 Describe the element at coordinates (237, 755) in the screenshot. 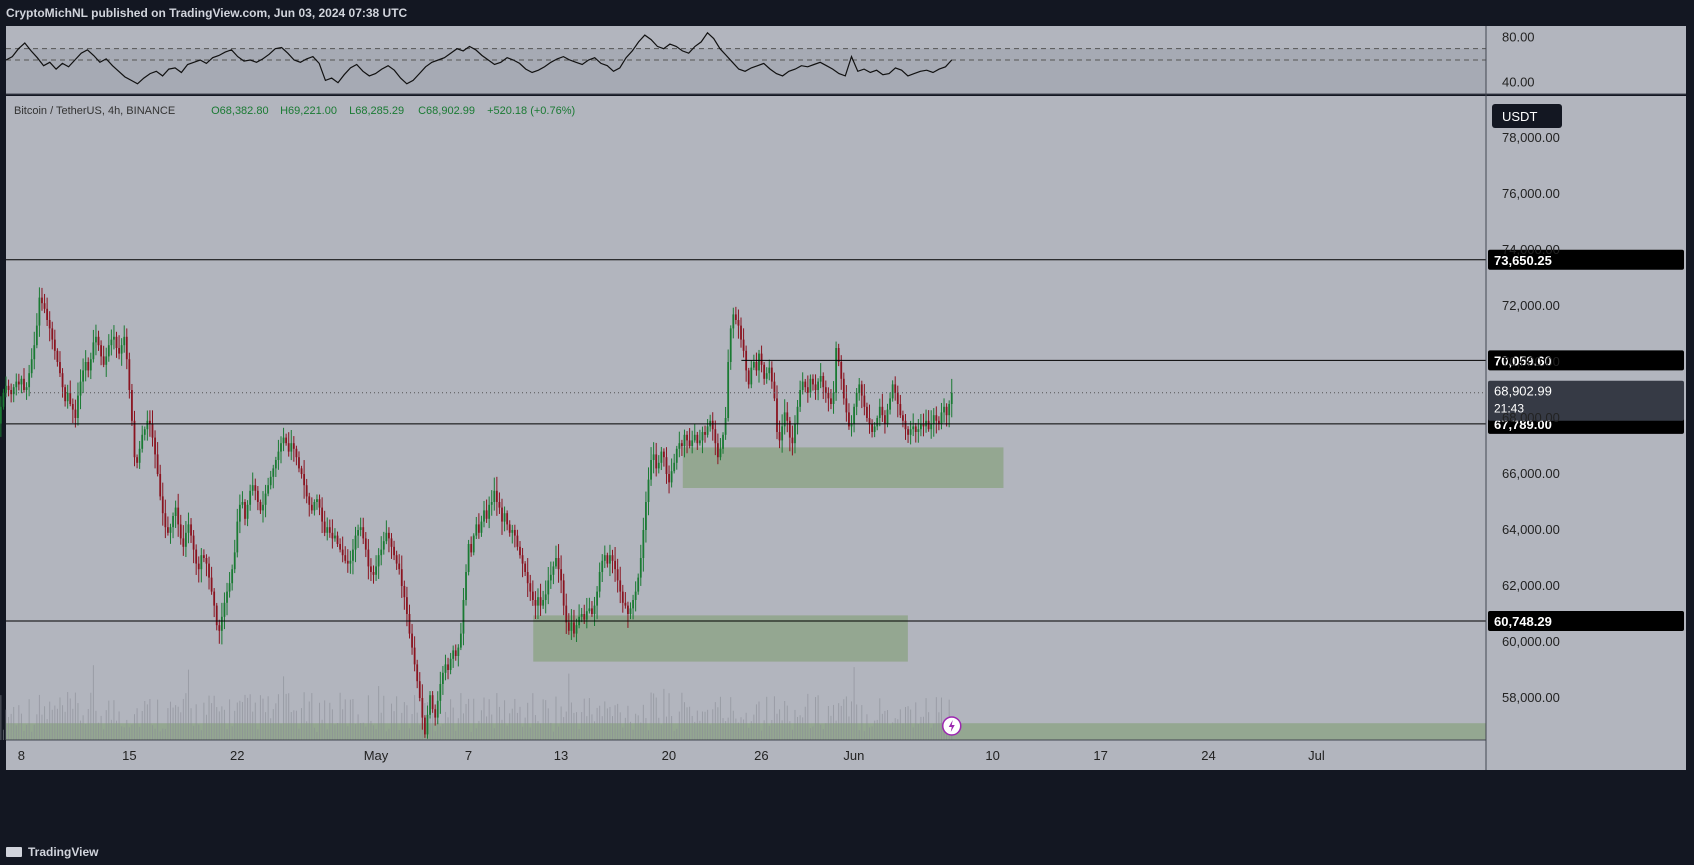

I see `x-tick-label: 22` at that location.